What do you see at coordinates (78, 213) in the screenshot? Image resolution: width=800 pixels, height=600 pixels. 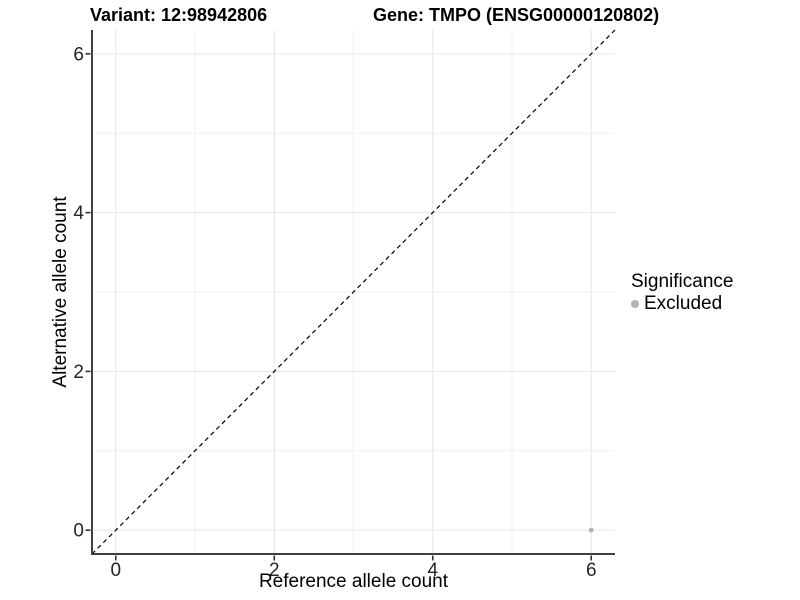 I see `y-tick-label: 4` at bounding box center [78, 213].